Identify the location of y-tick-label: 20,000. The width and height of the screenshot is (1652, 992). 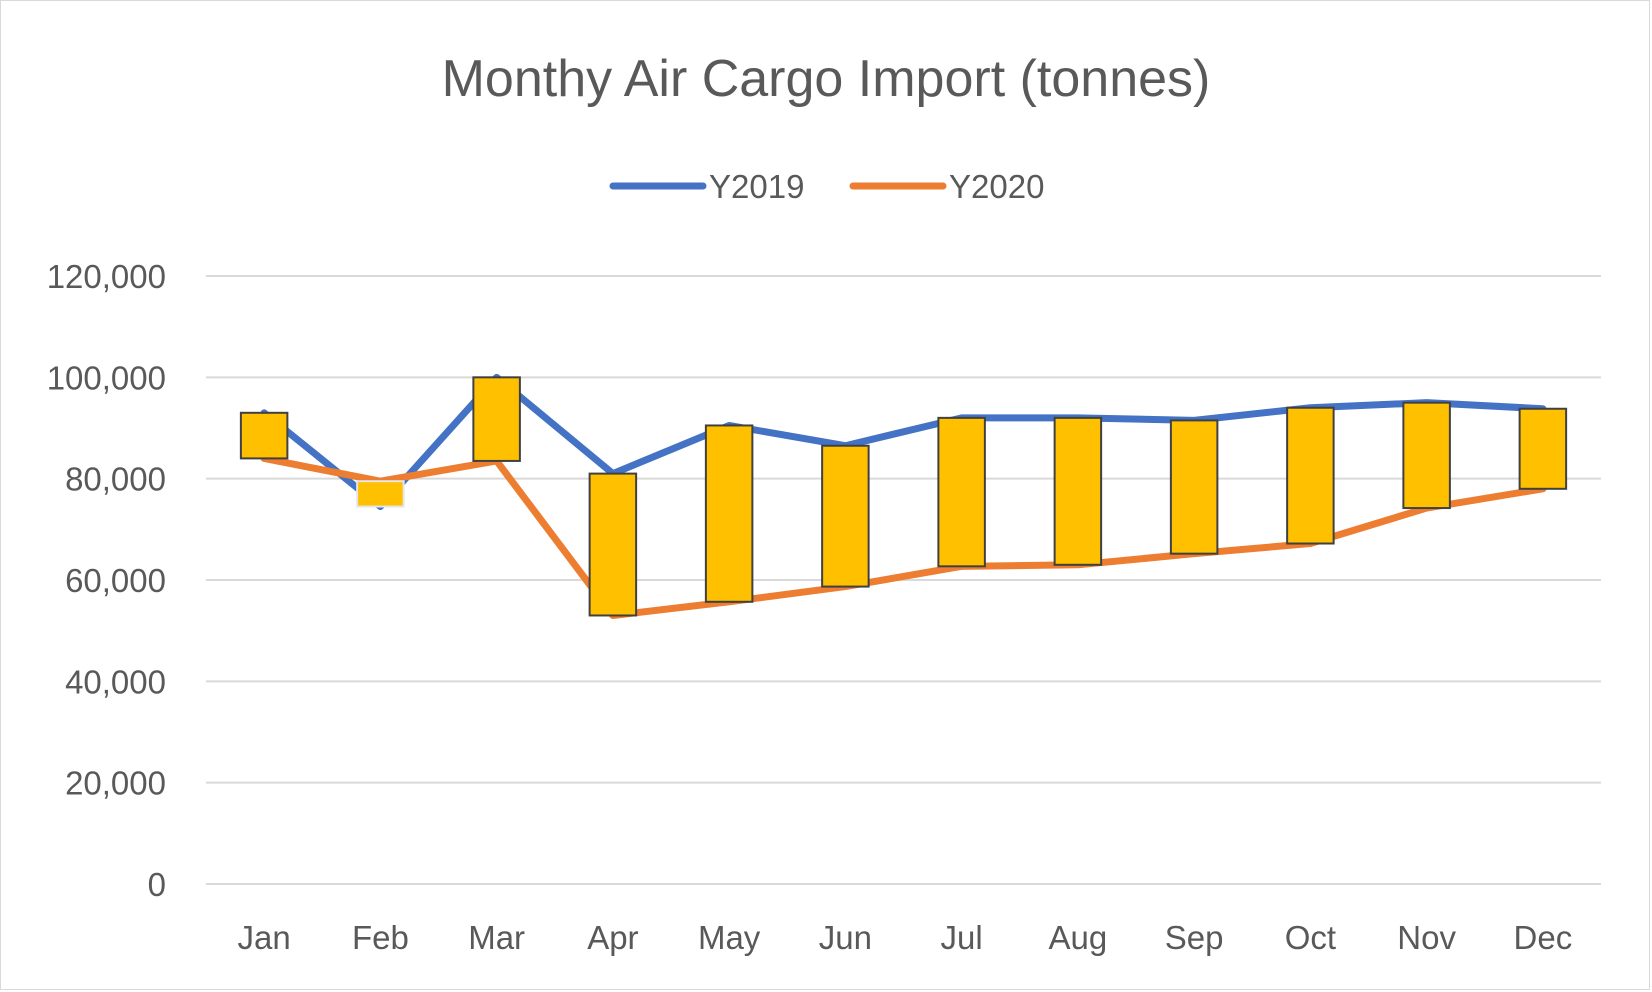
(115, 783).